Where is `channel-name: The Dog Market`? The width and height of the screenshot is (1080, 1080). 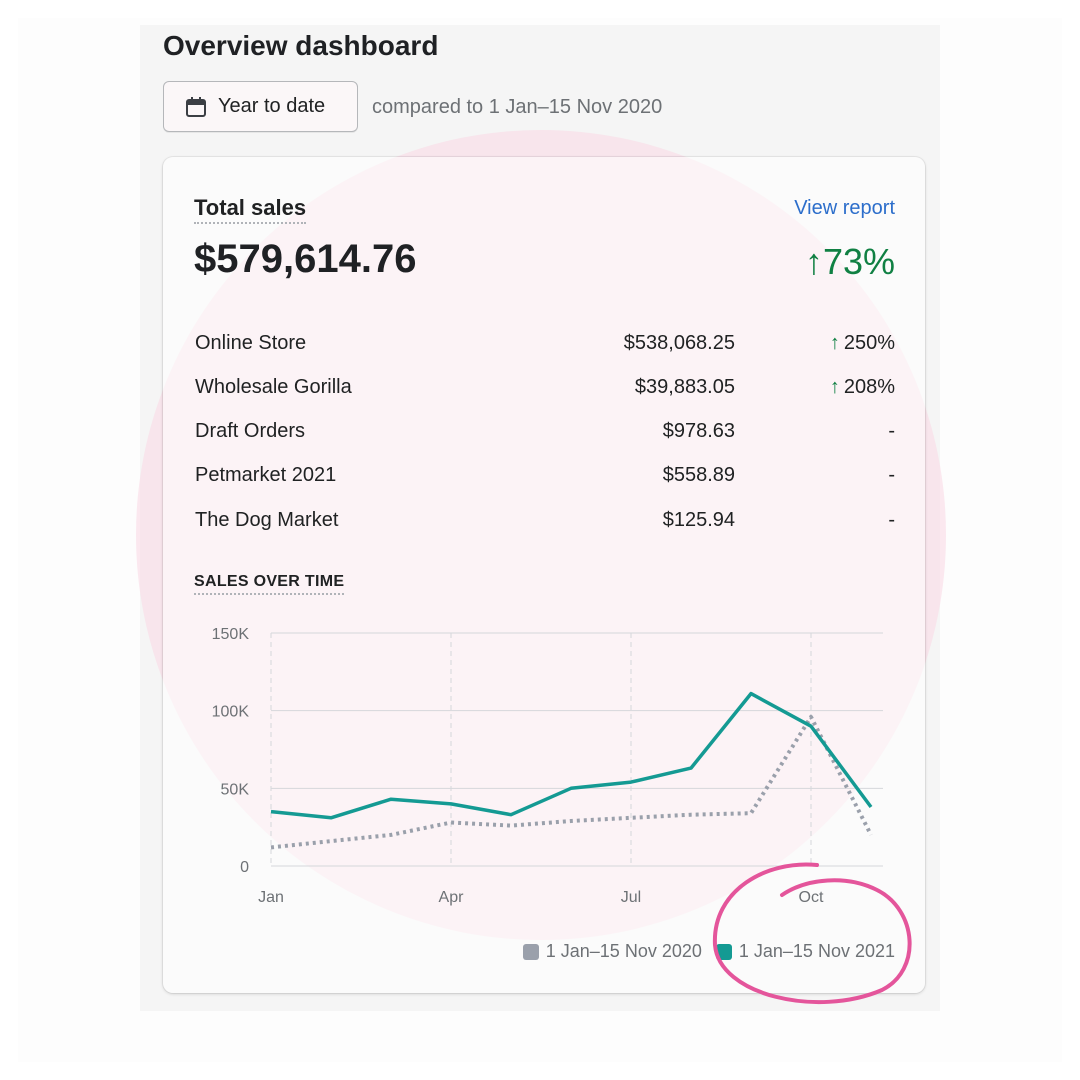
channel-name: The Dog Market is located at coordinates (267, 520).